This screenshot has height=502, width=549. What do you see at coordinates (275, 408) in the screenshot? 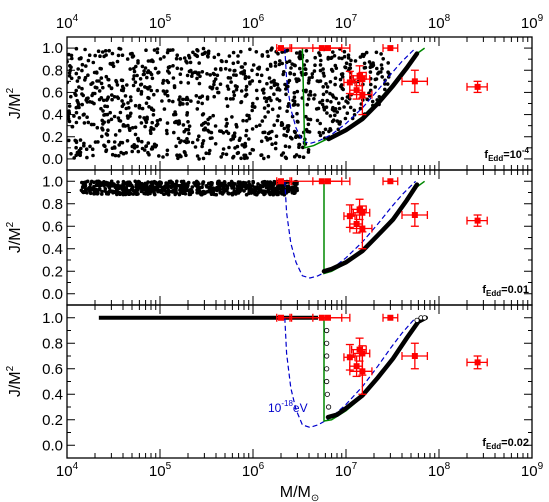
I see `annotation-base: 10` at bounding box center [275, 408].